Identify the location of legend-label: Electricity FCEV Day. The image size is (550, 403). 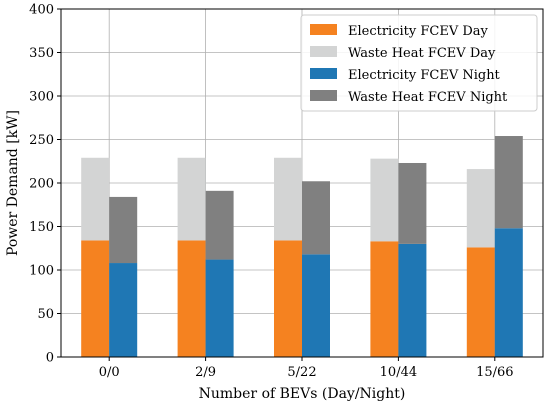
(418, 31).